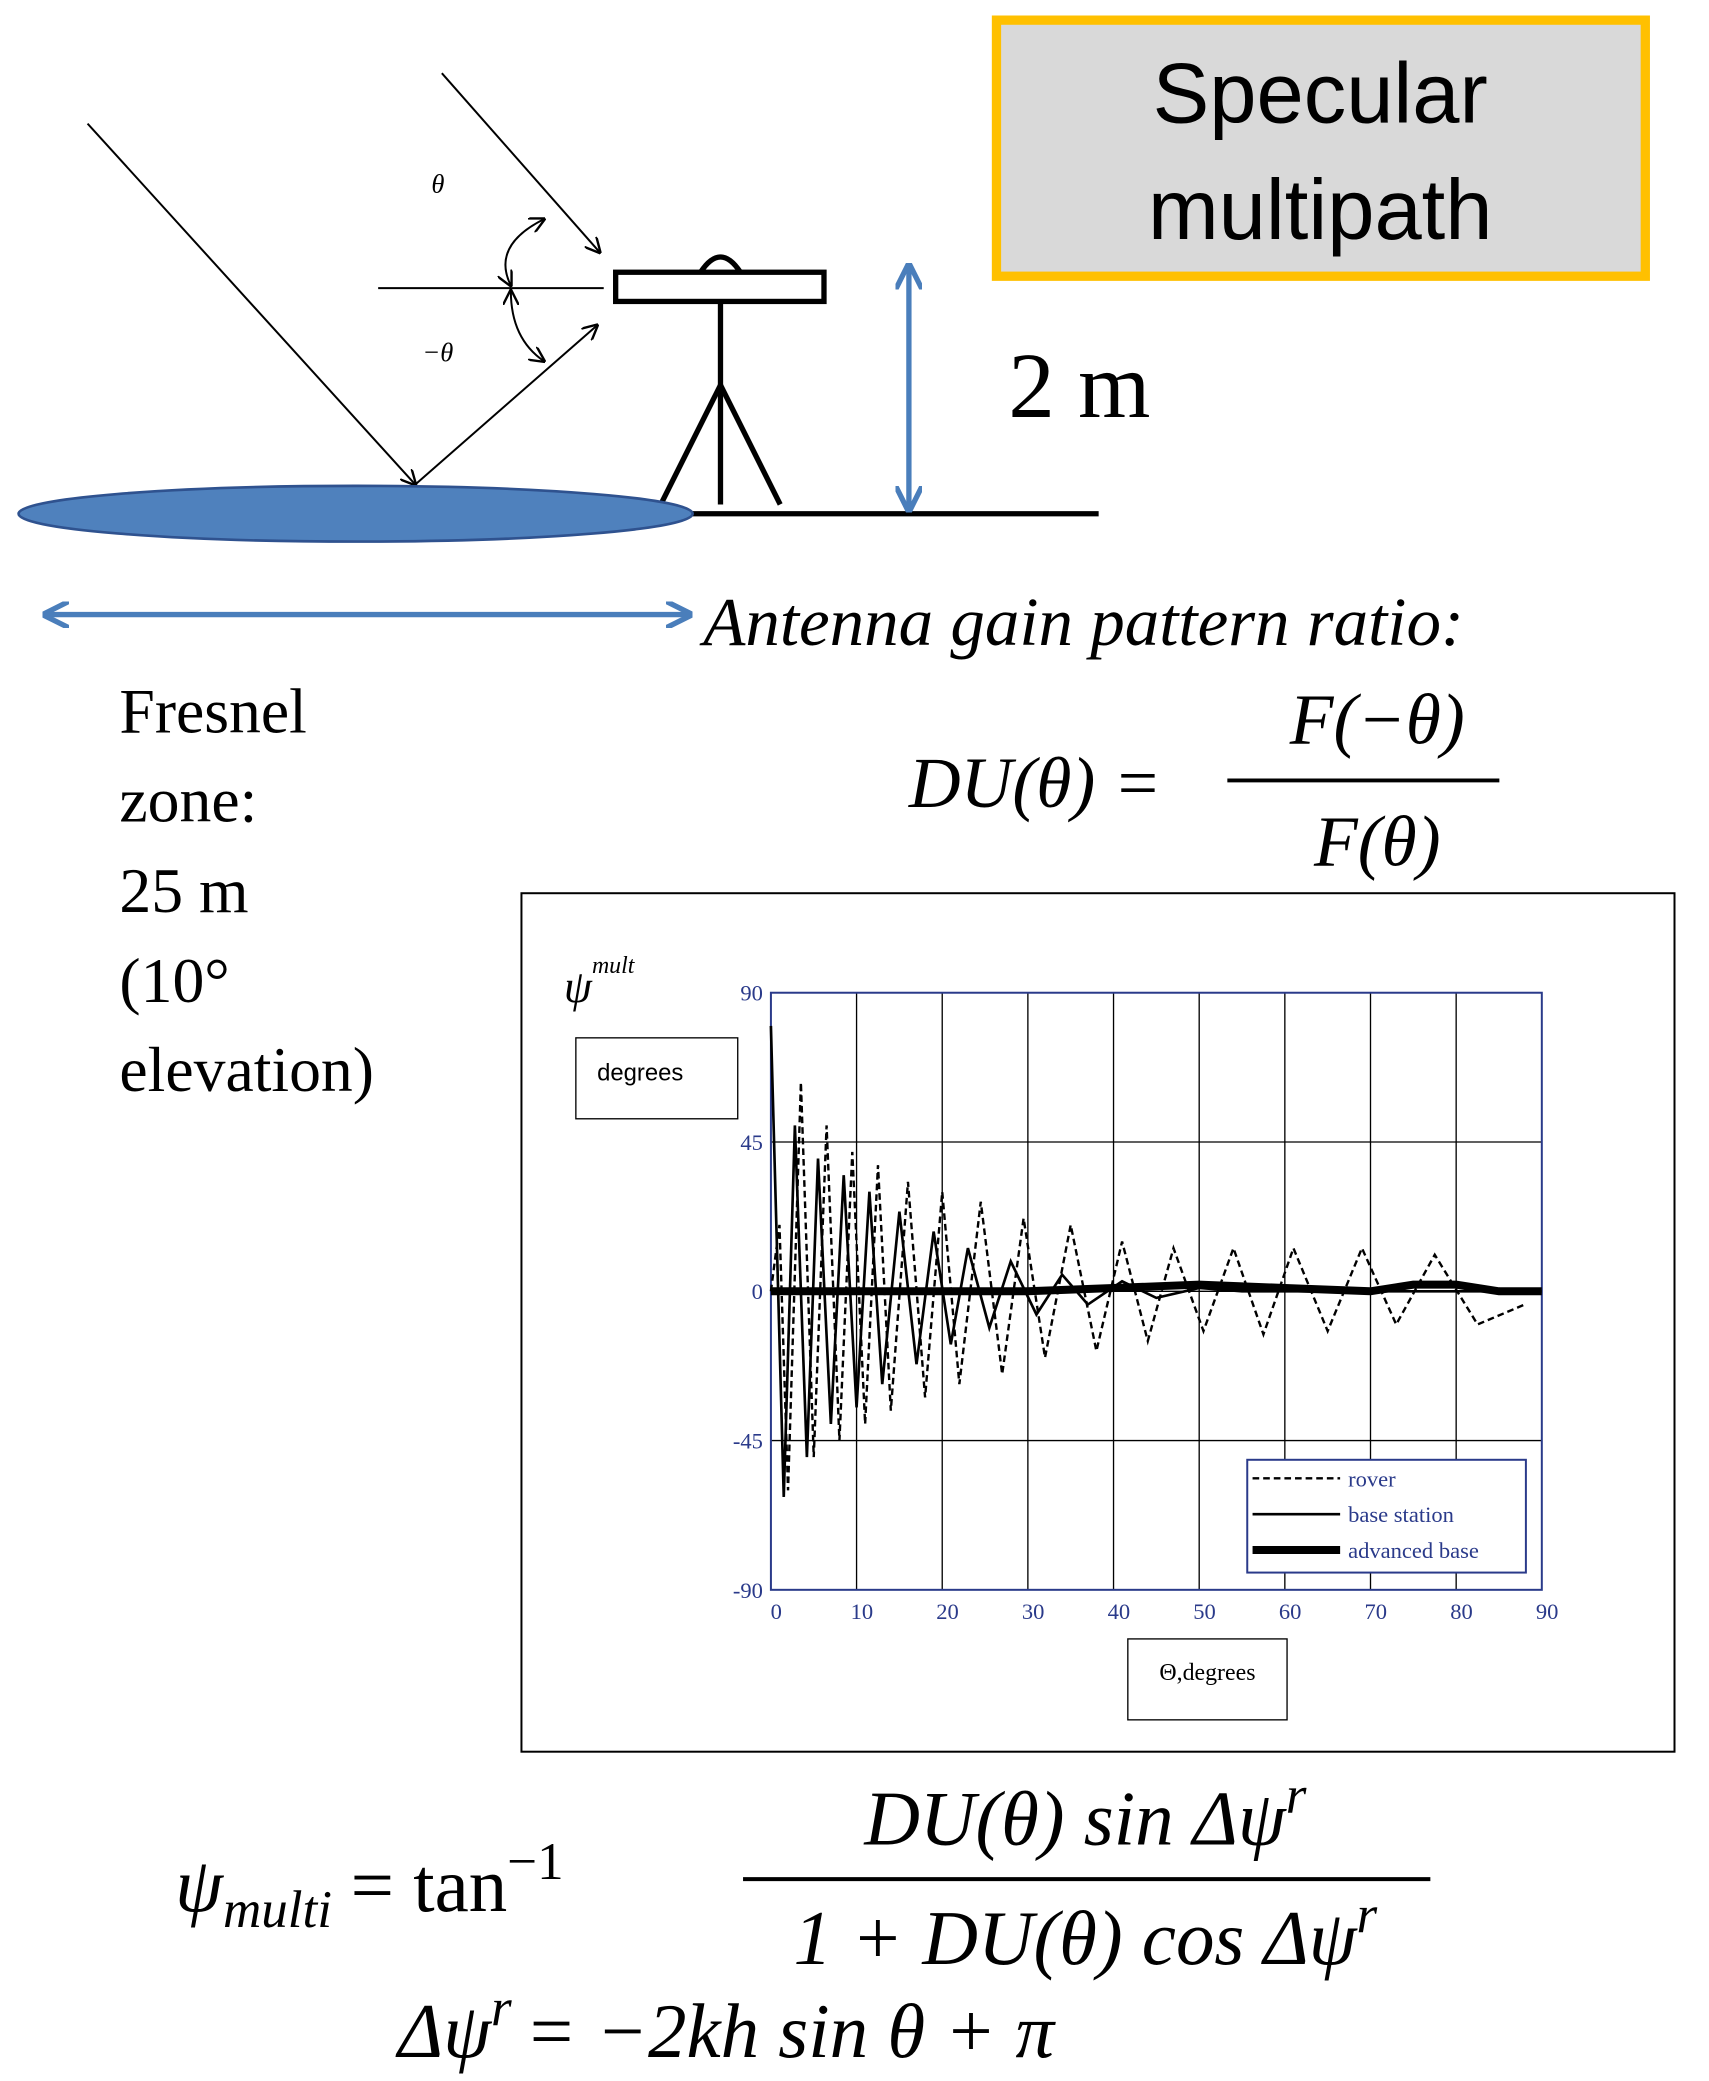 This screenshot has width=1709, height=2081. What do you see at coordinates (174, 980) in the screenshot?
I see `text-line: (10°` at bounding box center [174, 980].